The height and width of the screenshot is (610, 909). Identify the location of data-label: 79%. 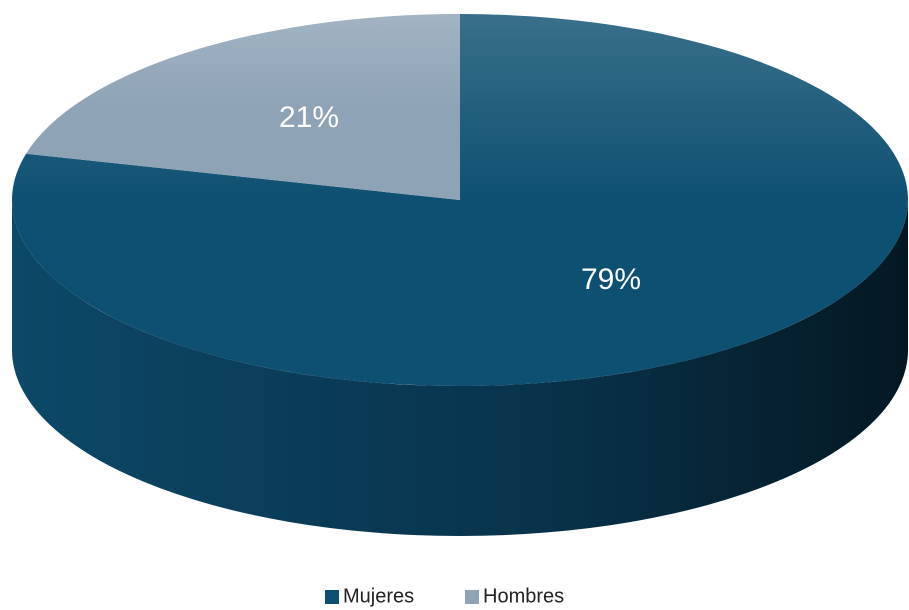
(611, 279).